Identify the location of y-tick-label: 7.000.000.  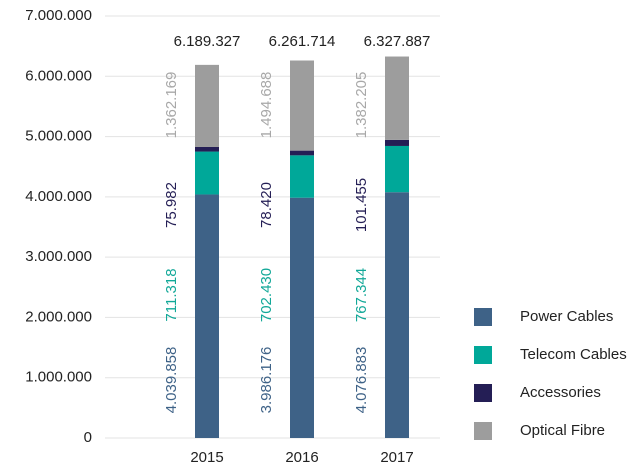
(58, 15).